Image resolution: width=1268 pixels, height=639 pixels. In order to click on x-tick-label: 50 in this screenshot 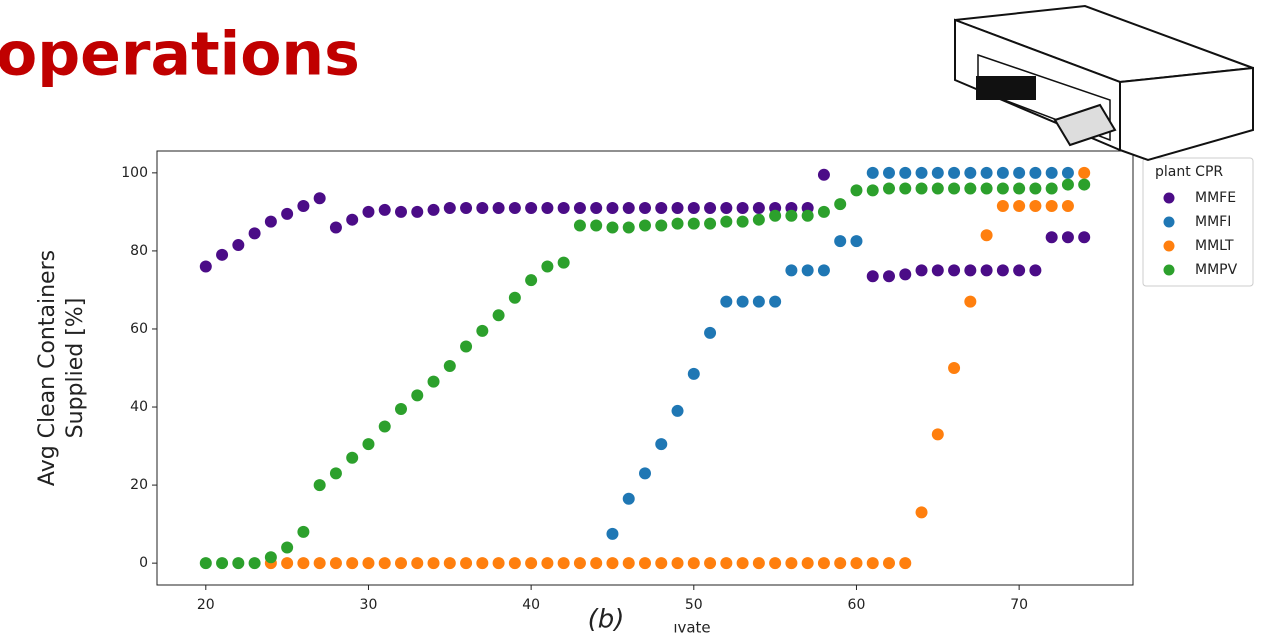, I will do `click(694, 605)`.